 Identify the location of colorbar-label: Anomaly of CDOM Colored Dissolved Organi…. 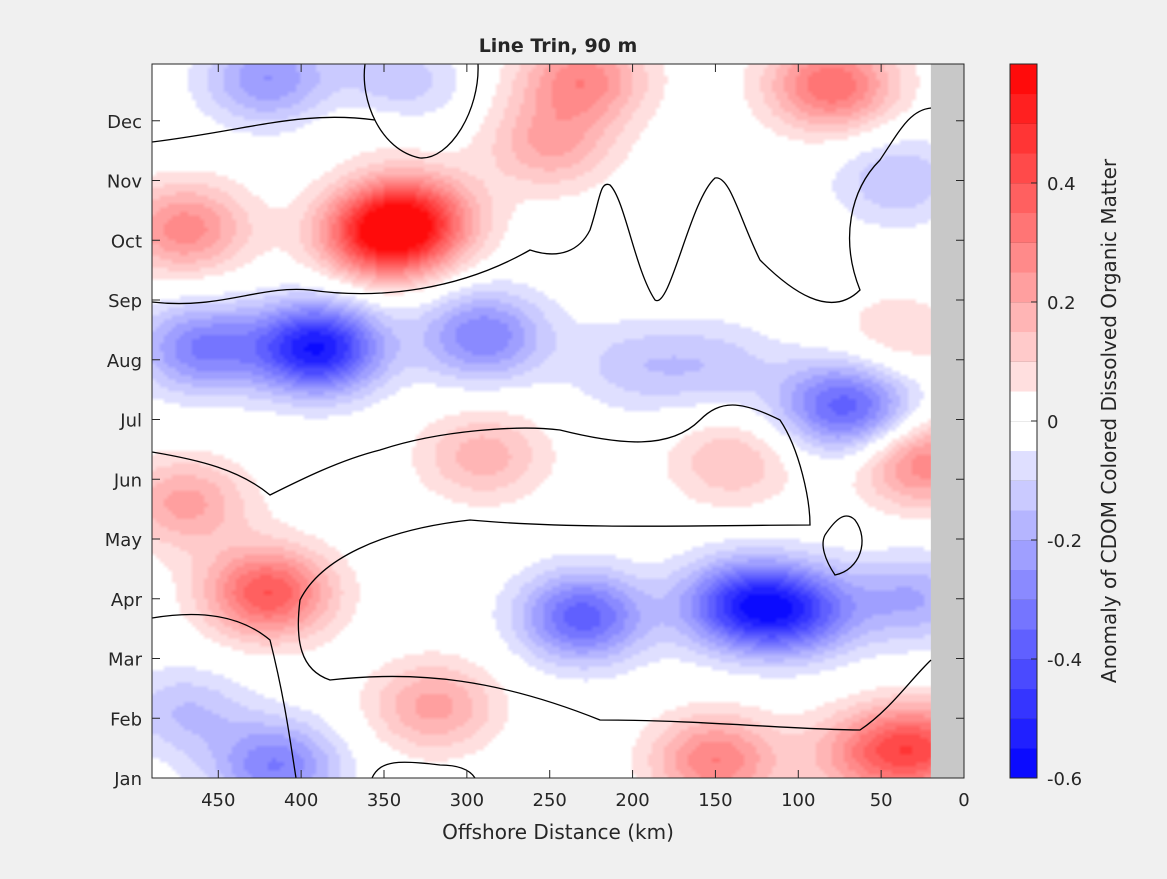
(1109, 420).